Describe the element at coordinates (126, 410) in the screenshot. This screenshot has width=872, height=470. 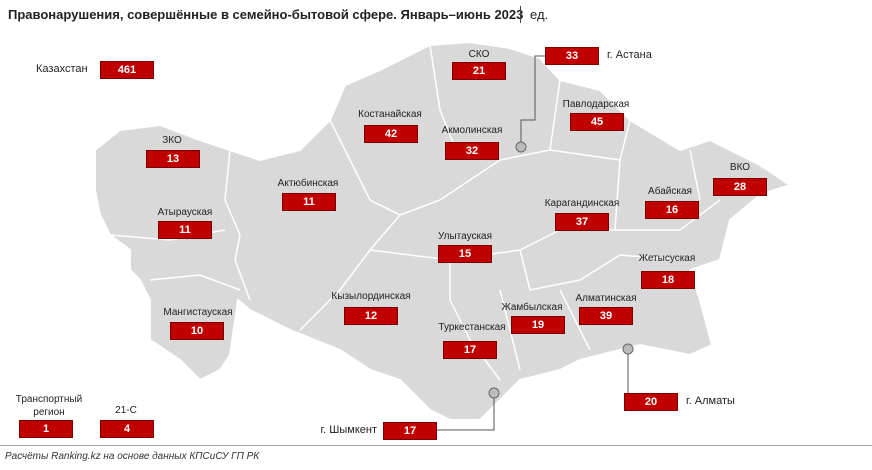
I see `other-label: 21-С` at that location.